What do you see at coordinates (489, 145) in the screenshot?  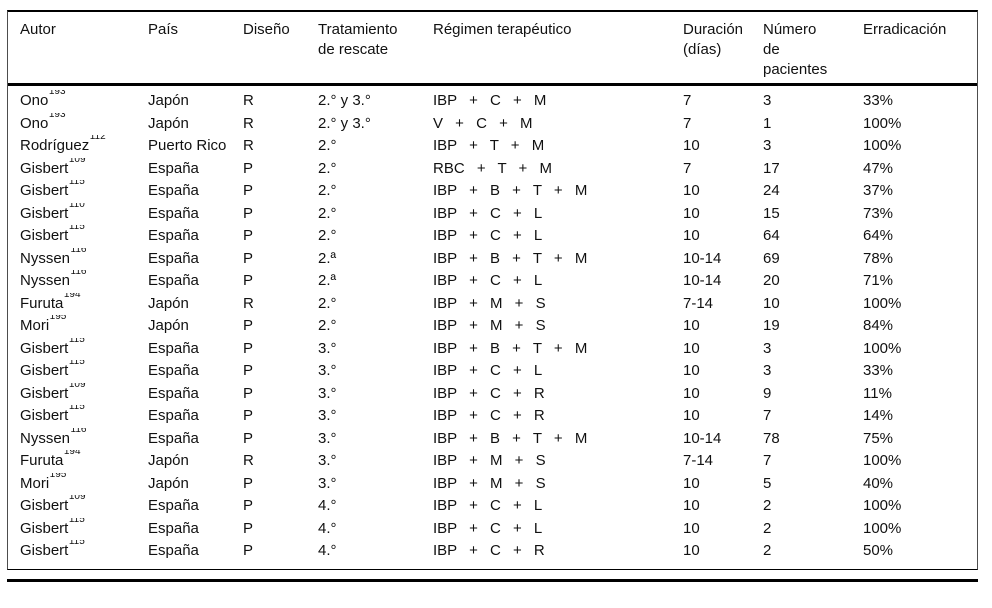 I see `cell-regimen: IBP + T + M` at bounding box center [489, 145].